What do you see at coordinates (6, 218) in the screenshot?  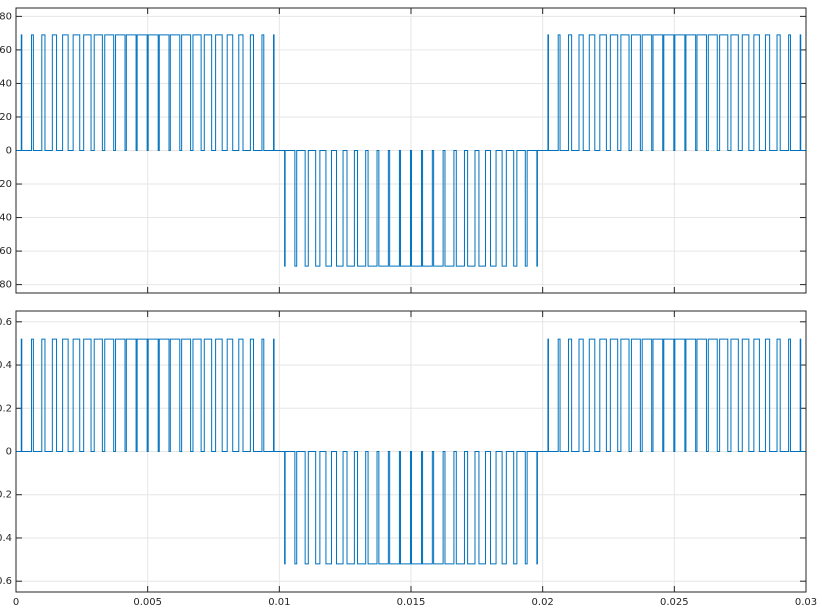 I see `y-tick-label: -40` at bounding box center [6, 218].